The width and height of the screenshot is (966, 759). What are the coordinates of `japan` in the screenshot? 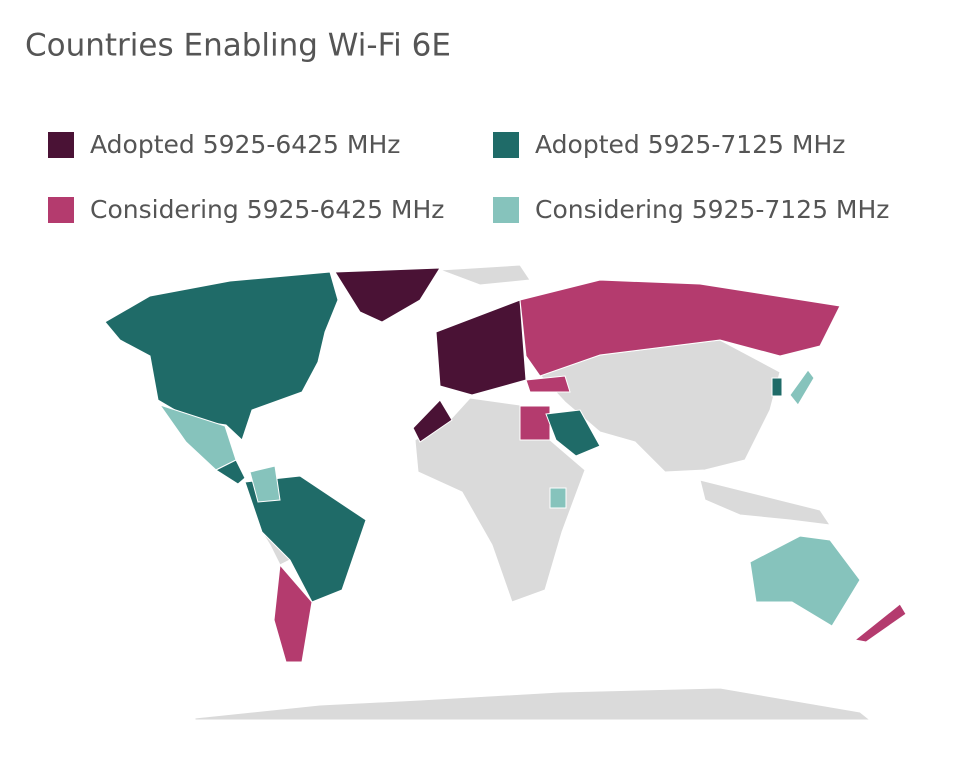 It's located at (802, 387).